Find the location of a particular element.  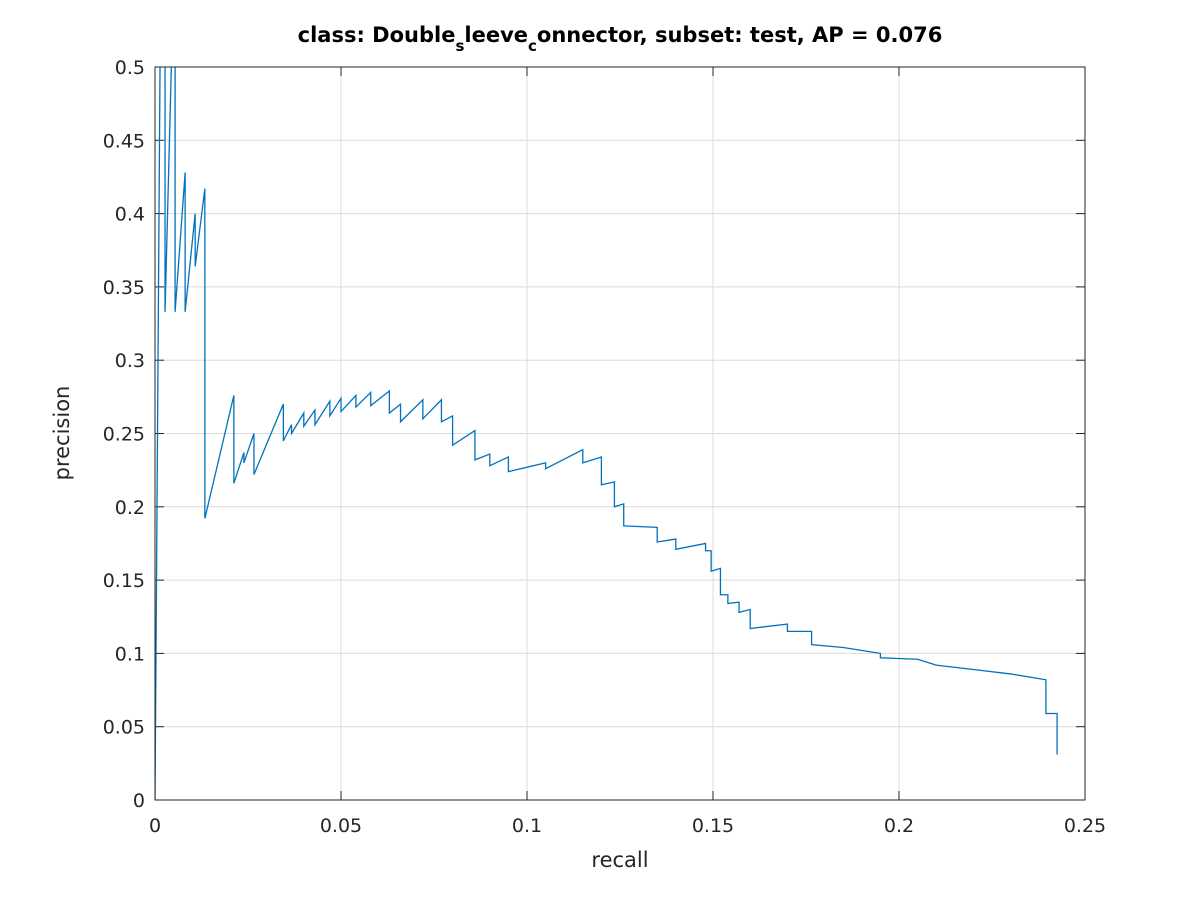

y-tick-label: 0.45 is located at coordinates (124, 141).